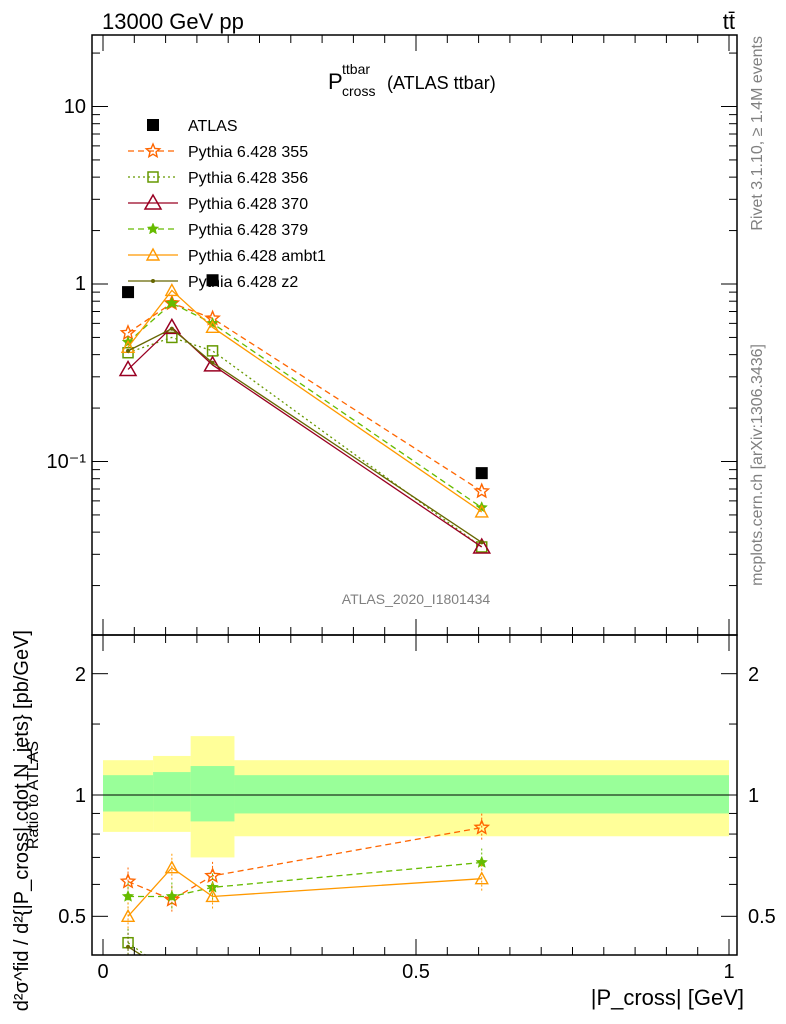 This screenshot has width=786, height=1024. Describe the element at coordinates (248, 204) in the screenshot. I see `legend-label: Pythia 6.428 370` at that location.